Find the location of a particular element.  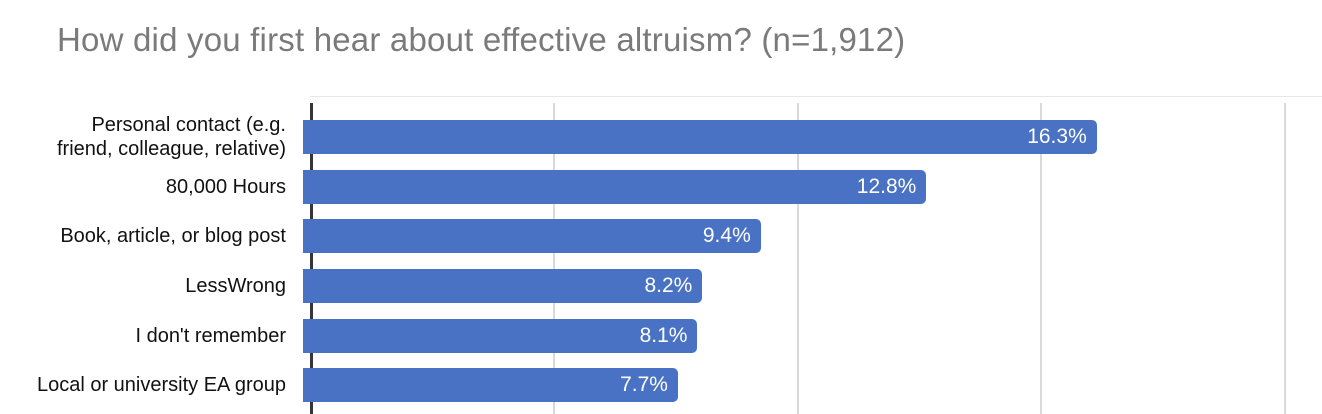

y-axis-line is located at coordinates (311, 258).